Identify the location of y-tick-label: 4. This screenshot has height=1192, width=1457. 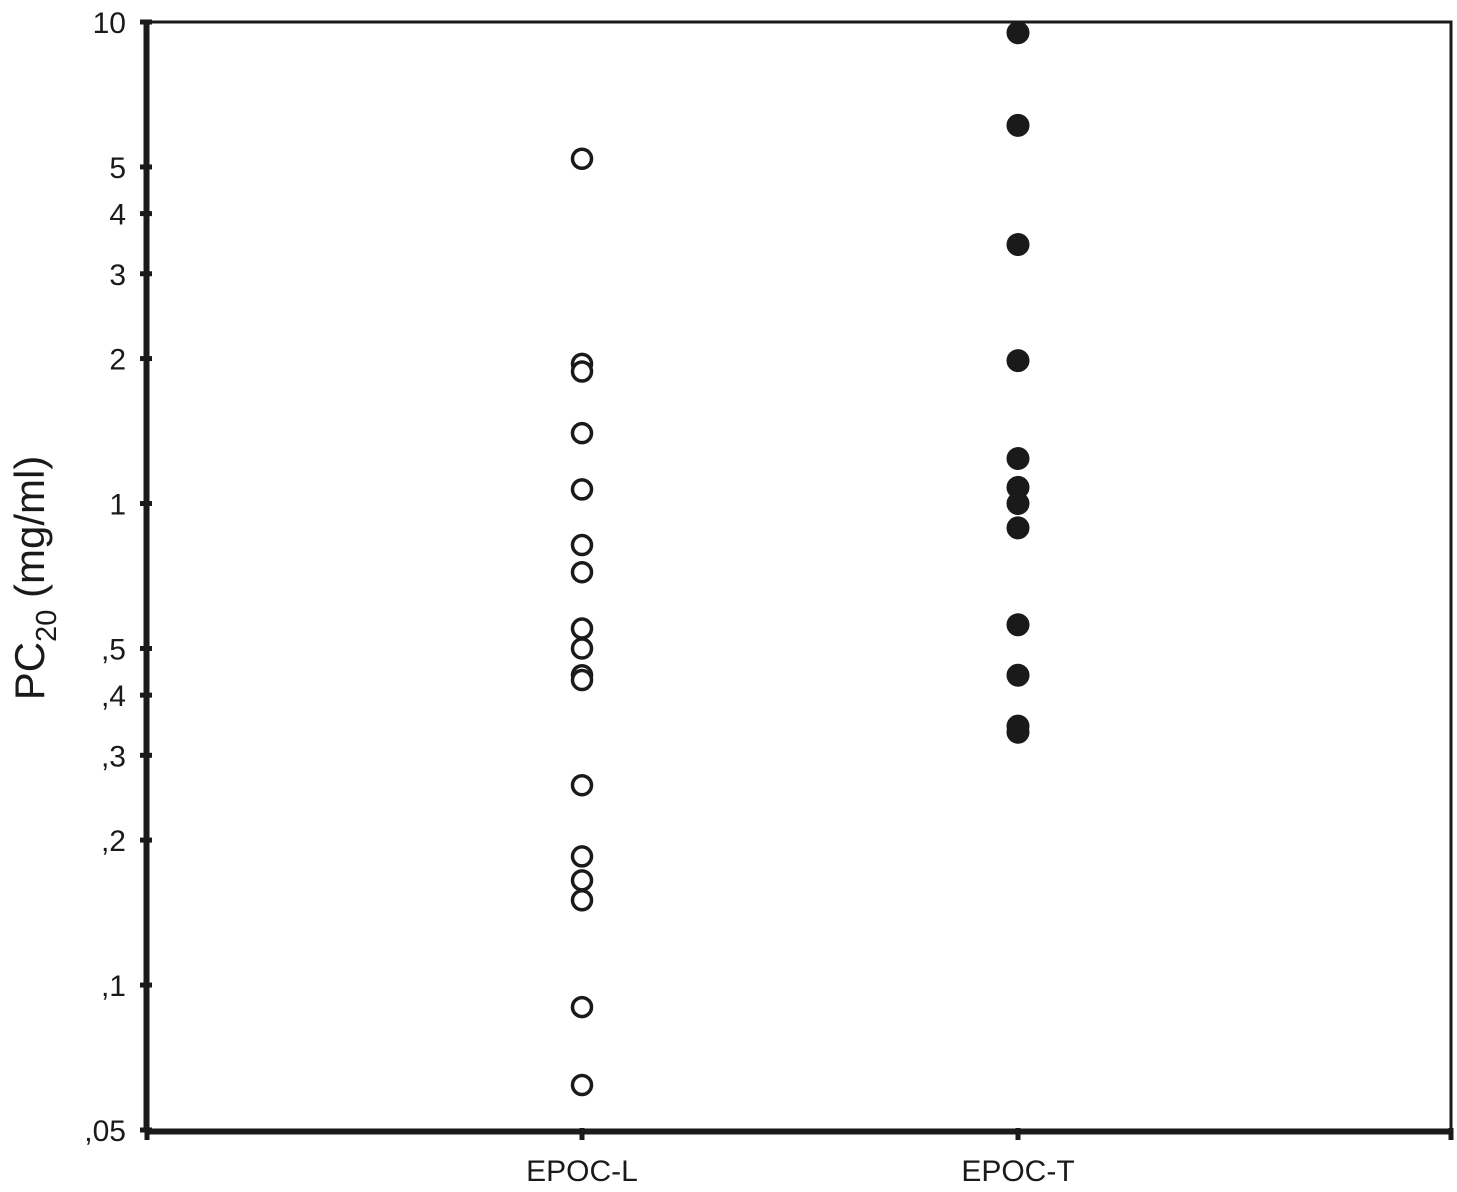
(117, 215).